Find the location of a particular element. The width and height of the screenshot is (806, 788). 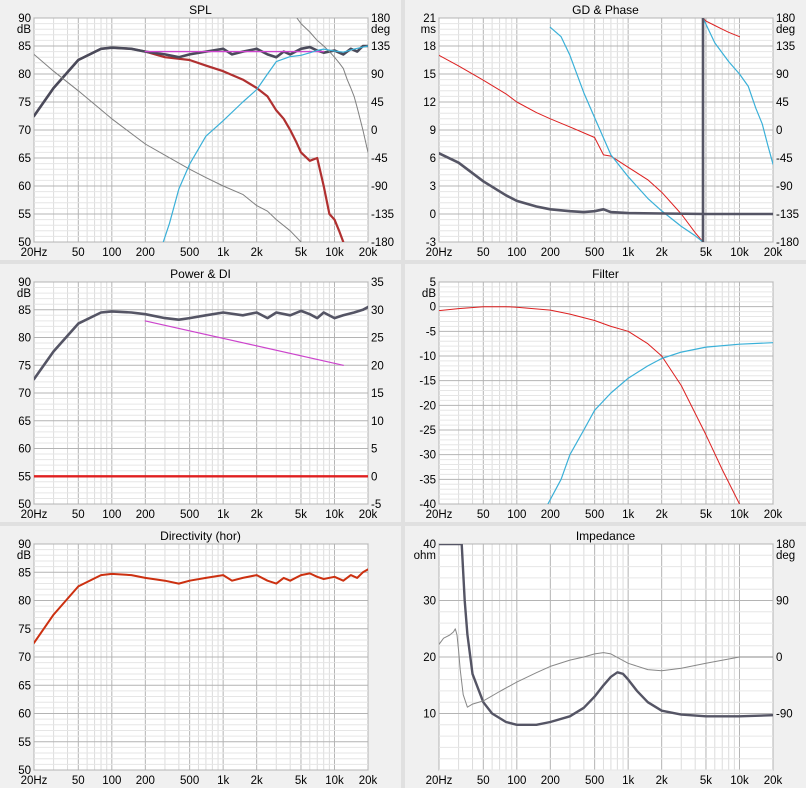

y2-tick-label: 135 is located at coordinates (380, 47).